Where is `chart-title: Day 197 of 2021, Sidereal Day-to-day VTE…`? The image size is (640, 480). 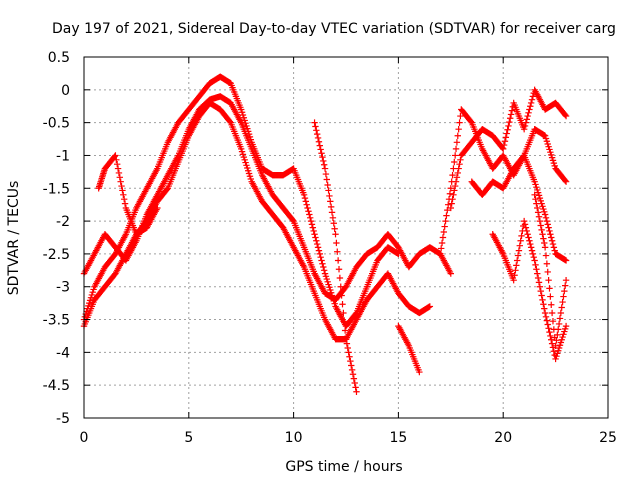
chart-title: Day 197 of 2021, Sidereal Day-to-day VTE… is located at coordinates (334, 29).